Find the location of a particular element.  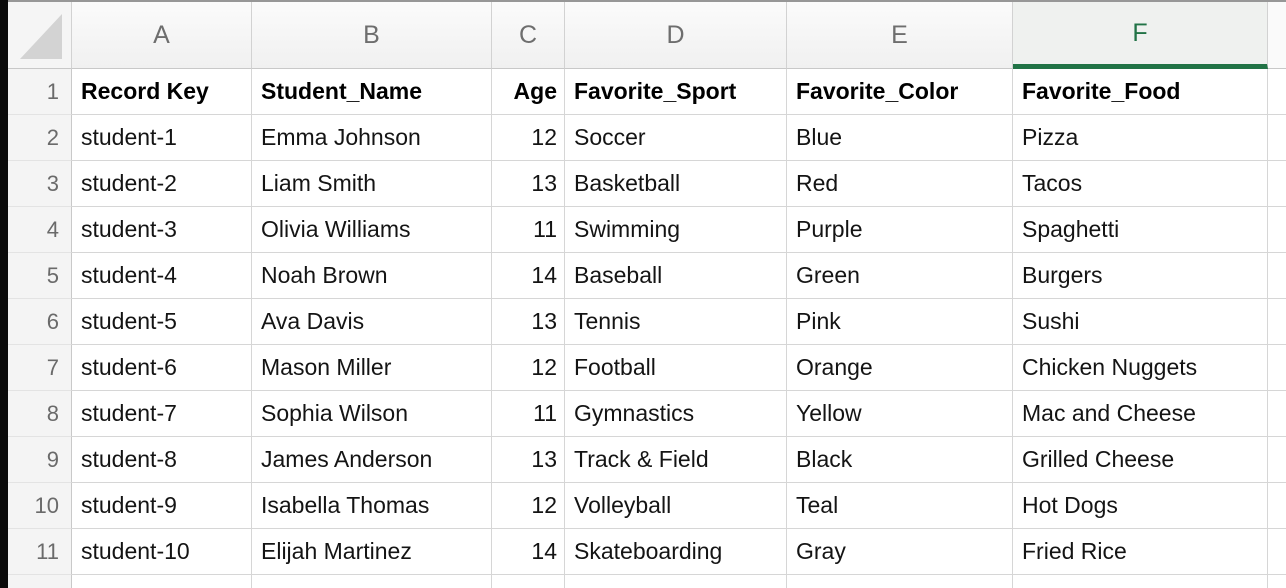

cell-B10: Isabella Thomas is located at coordinates (372, 506).